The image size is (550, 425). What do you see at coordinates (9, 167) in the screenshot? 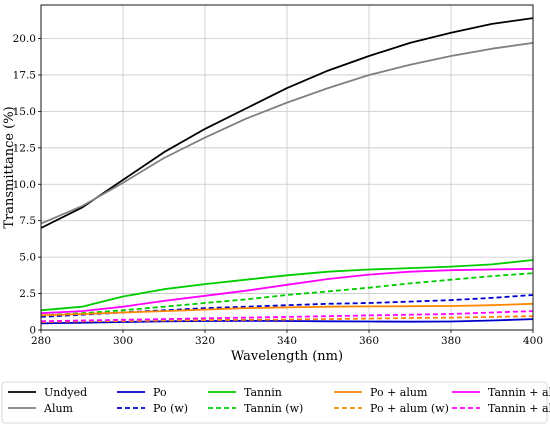
I see `y-axis-label: Transmittance (%)` at bounding box center [9, 167].